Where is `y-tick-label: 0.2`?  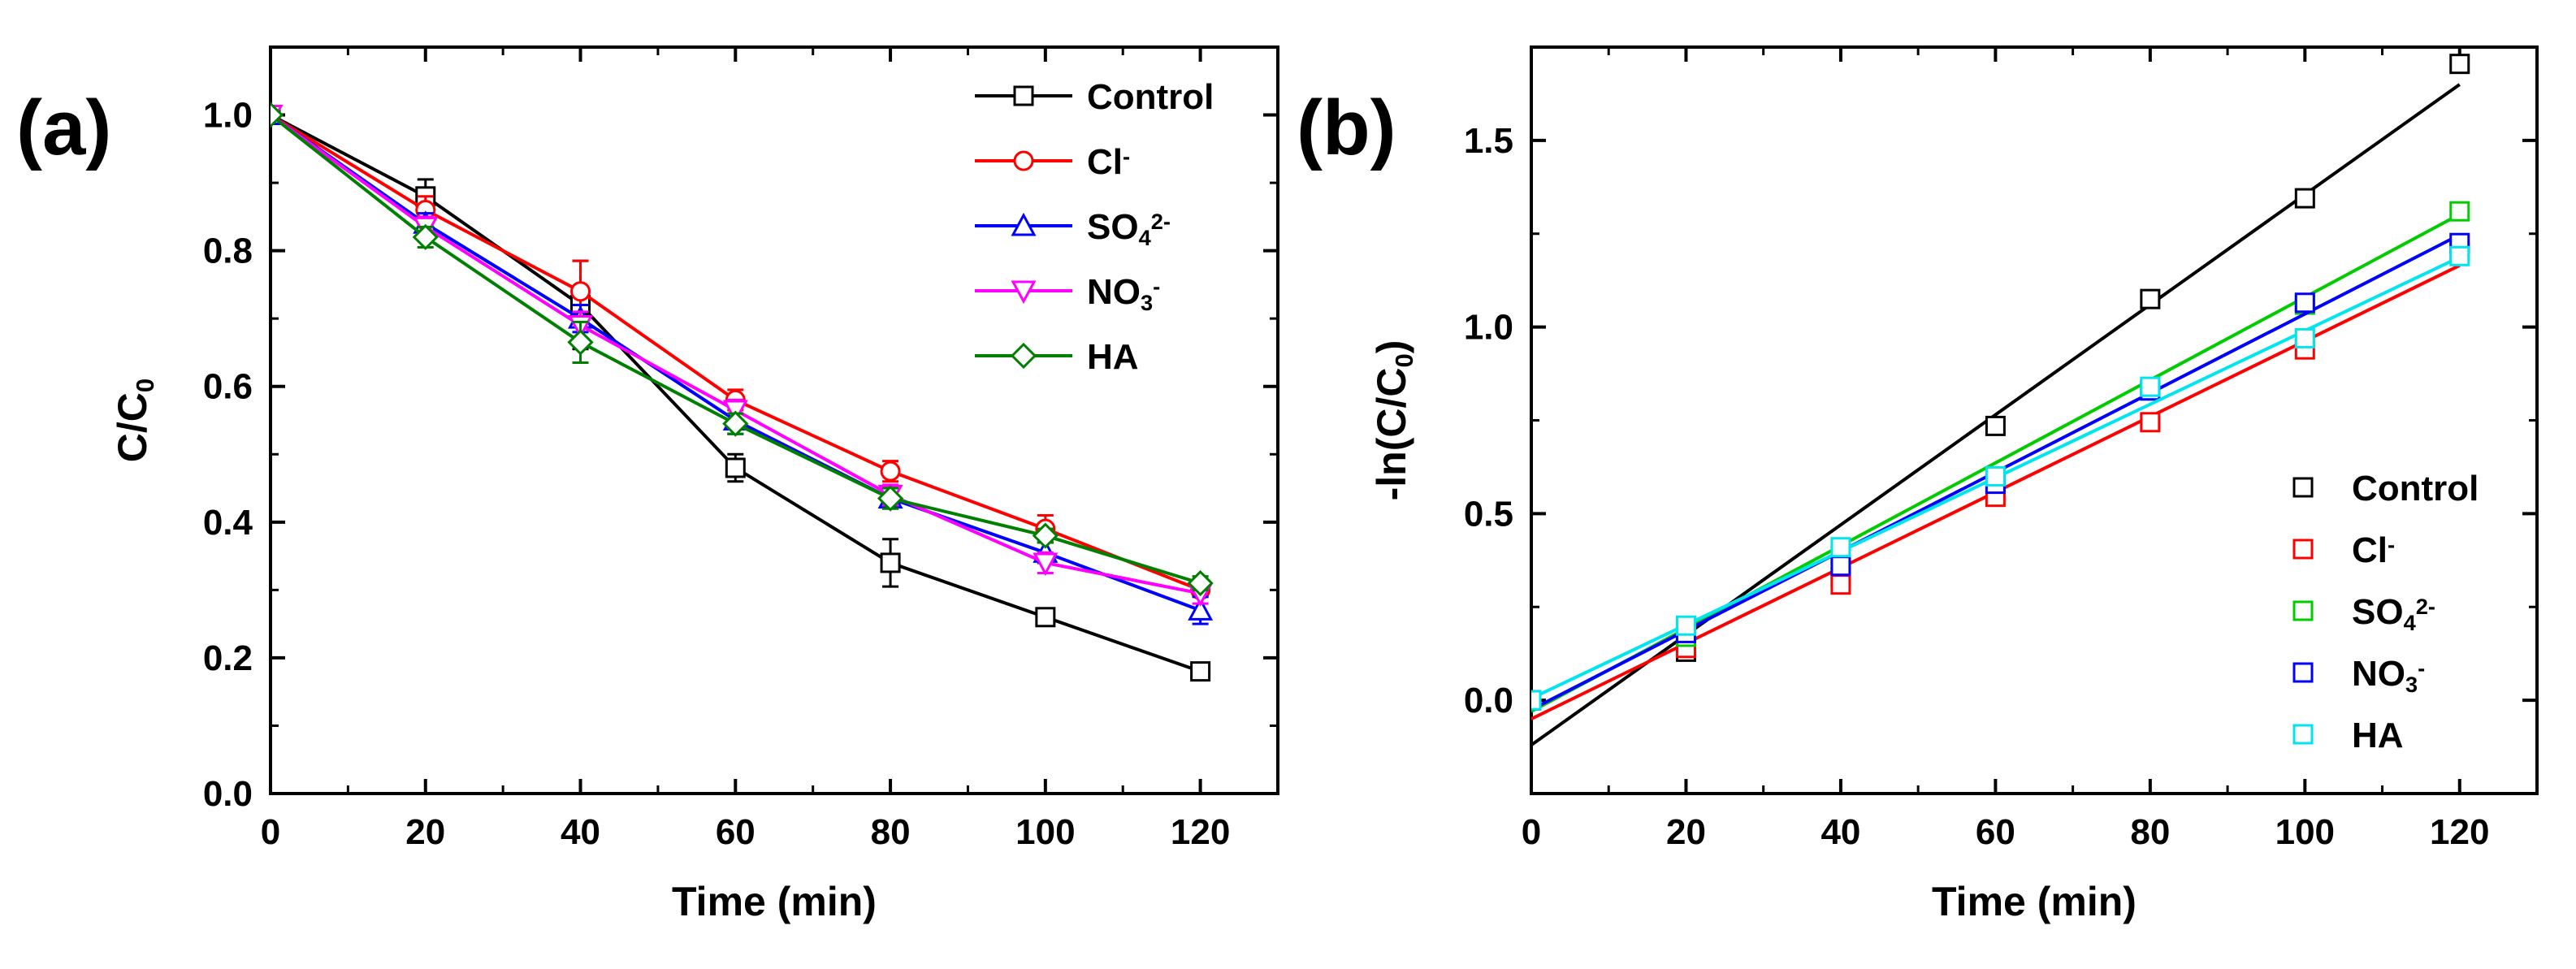 y-tick-label: 0.2 is located at coordinates (228, 658).